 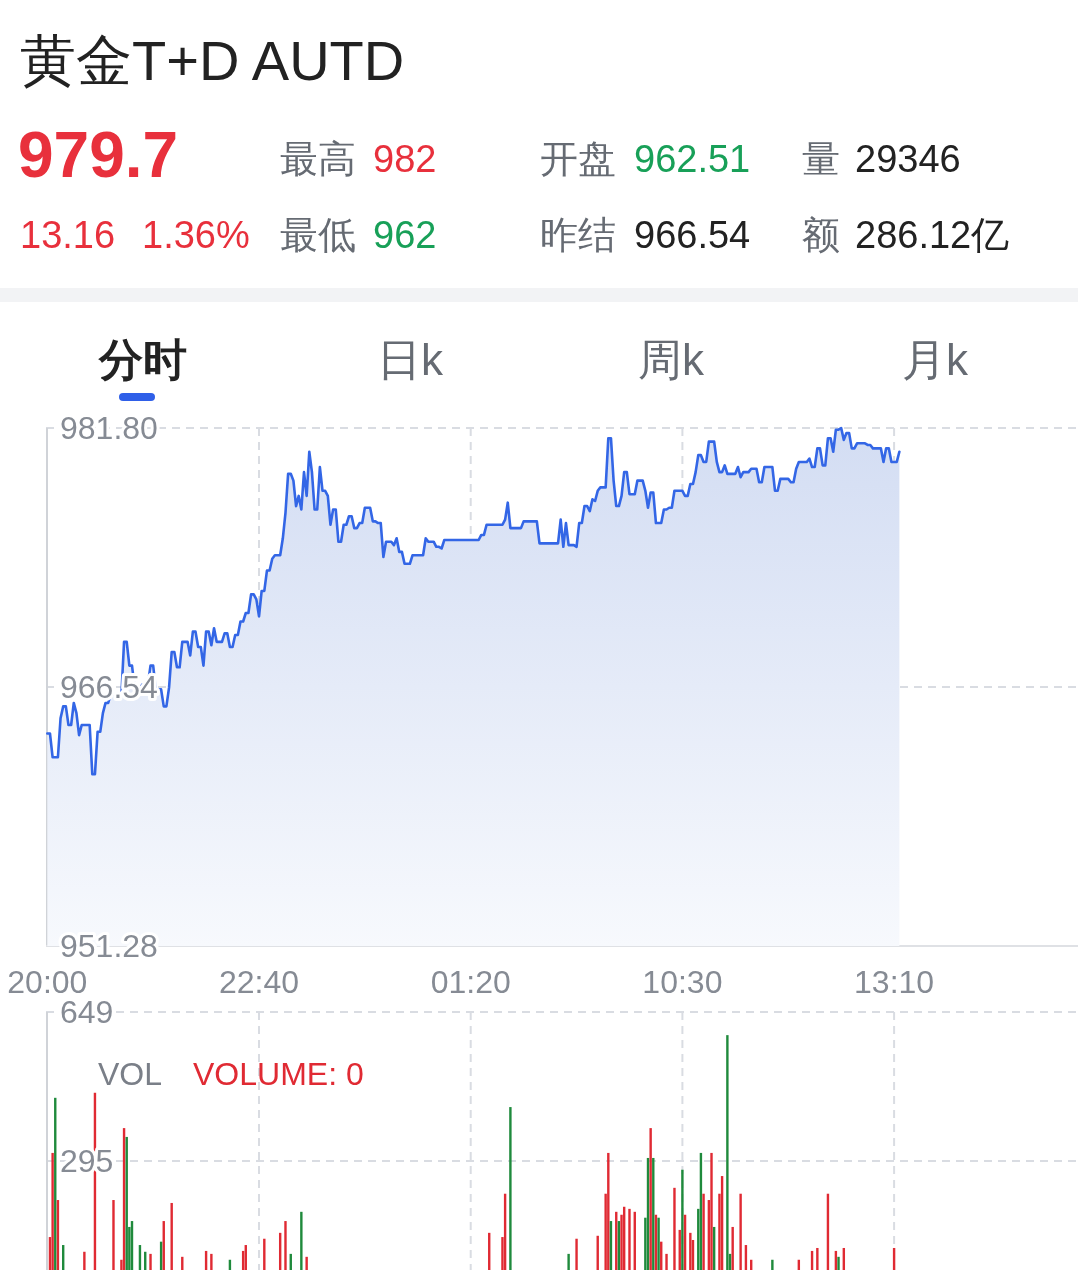 What do you see at coordinates (98, 155) in the screenshot?
I see `text: 979.7` at bounding box center [98, 155].